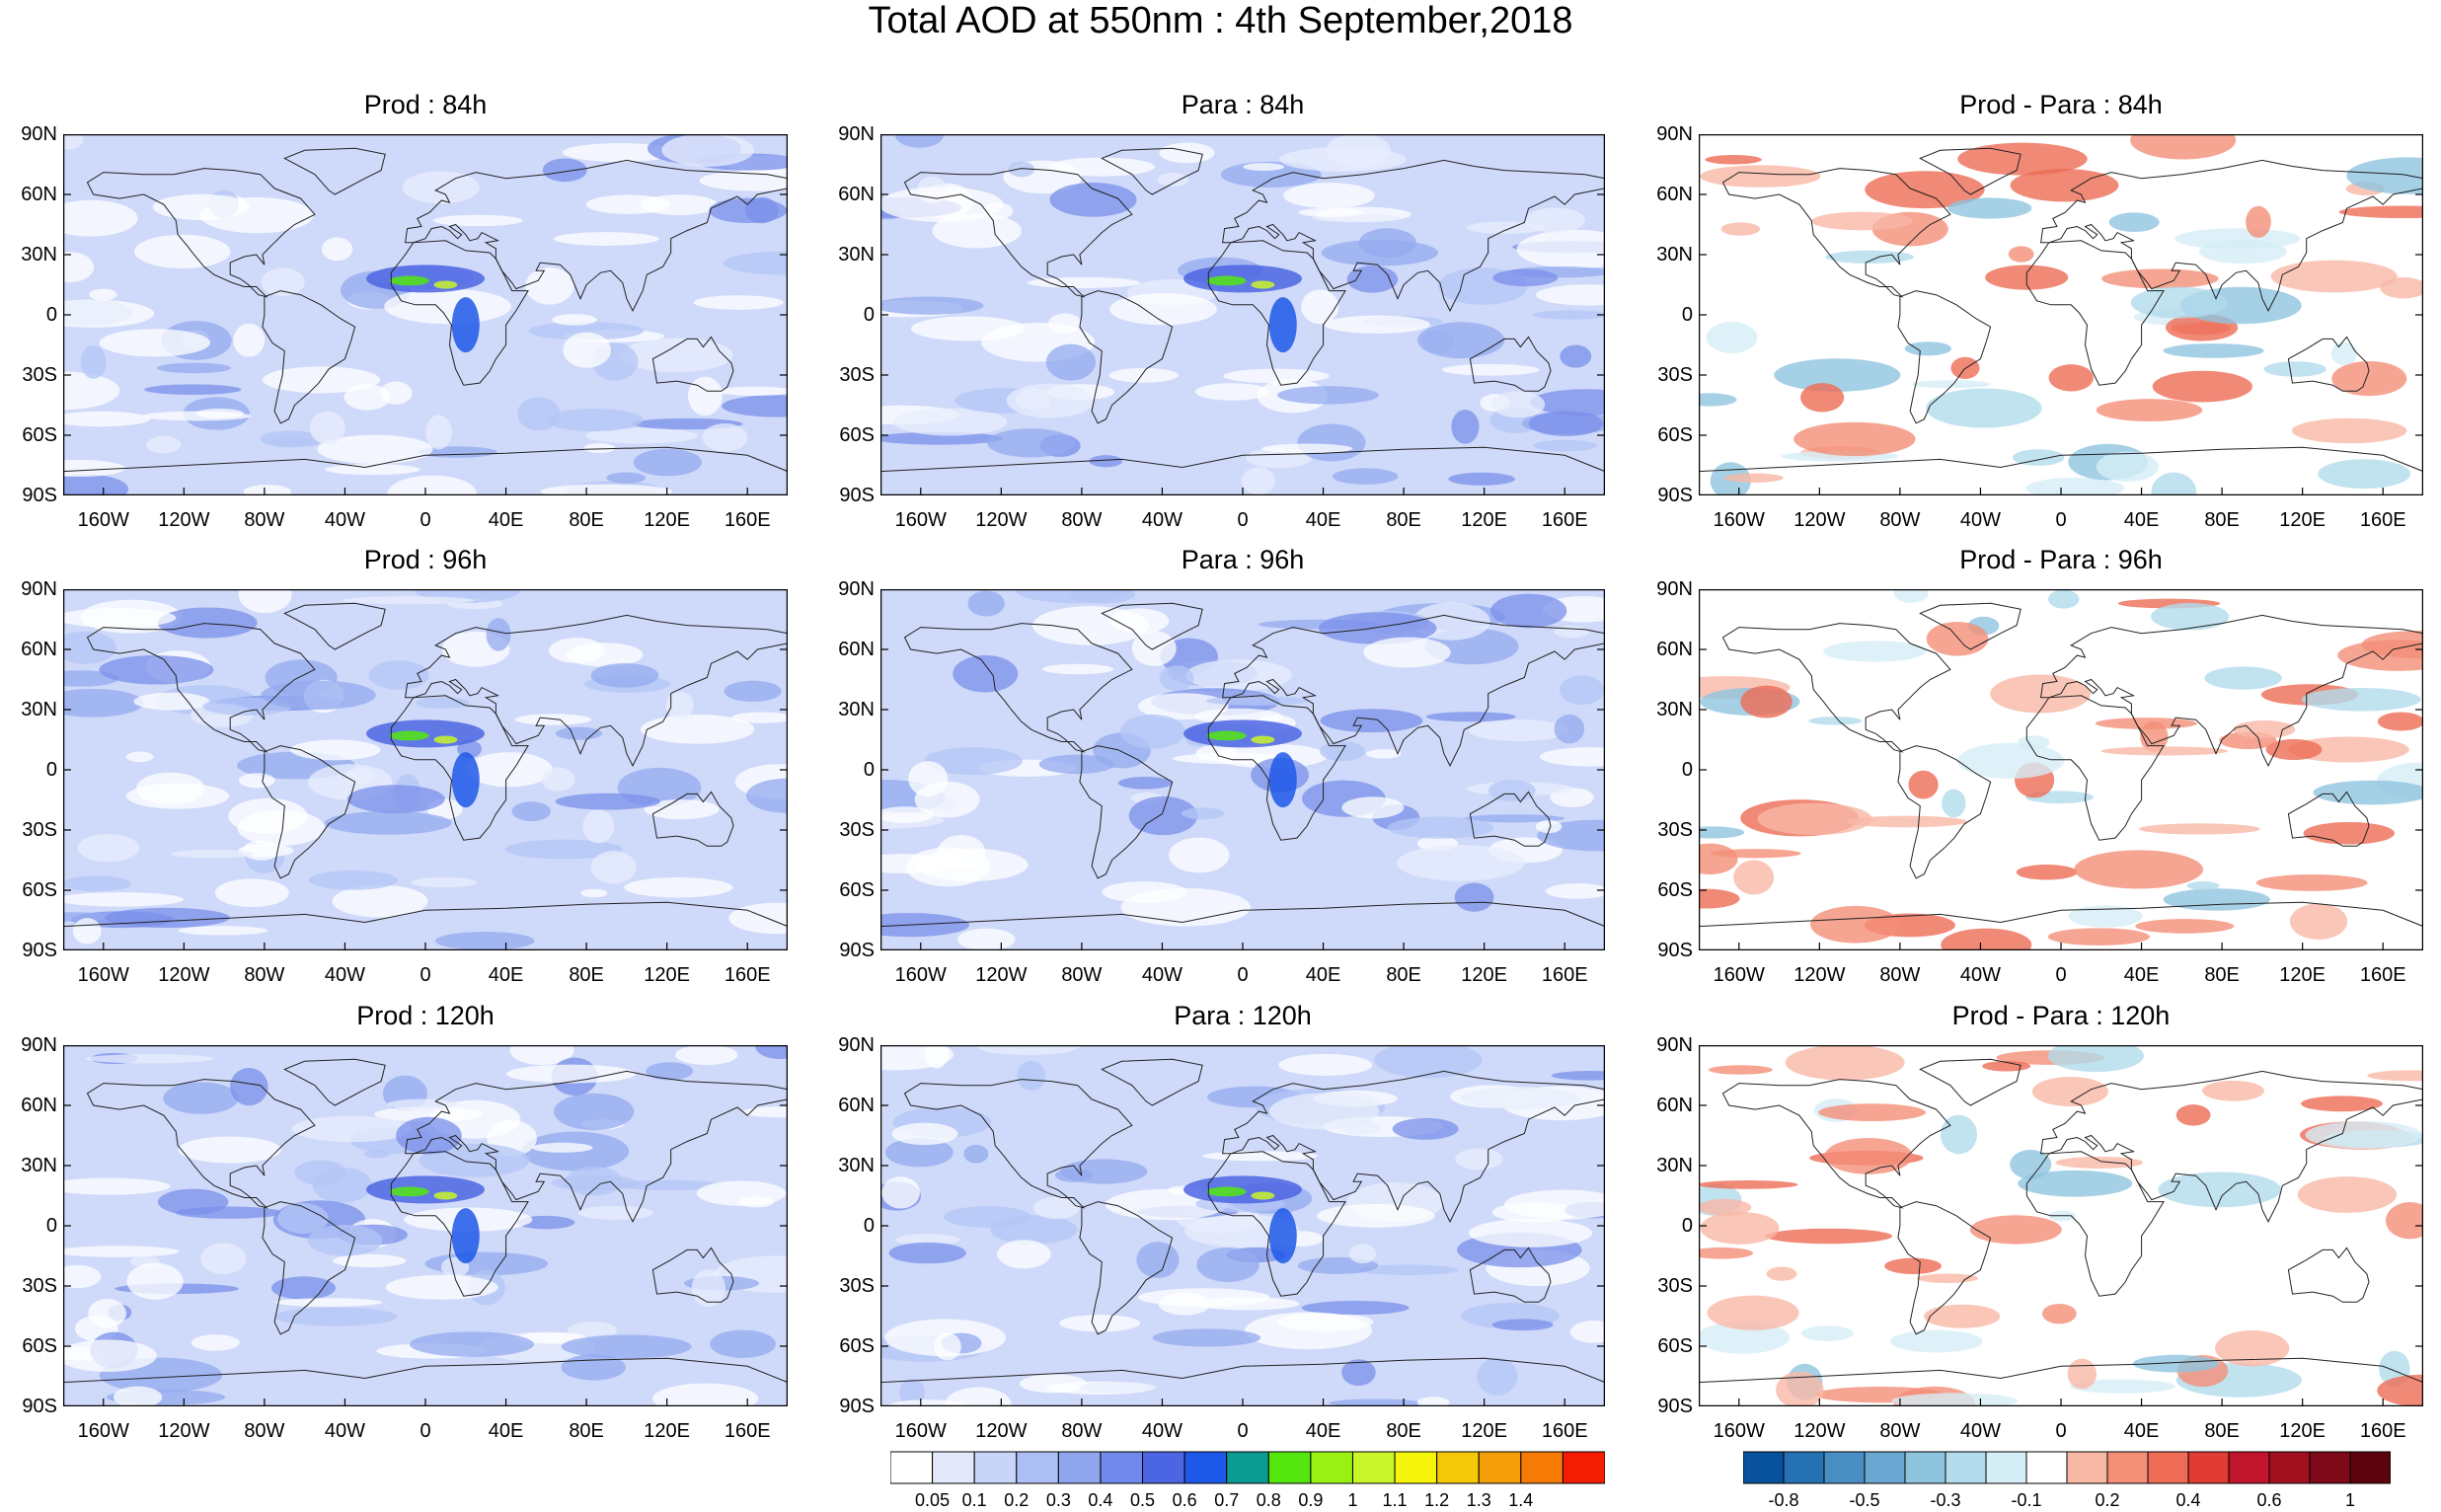 This screenshot has height=1512, width=2441. I want to click on lon-tick-label: 40W, so click(345, 975).